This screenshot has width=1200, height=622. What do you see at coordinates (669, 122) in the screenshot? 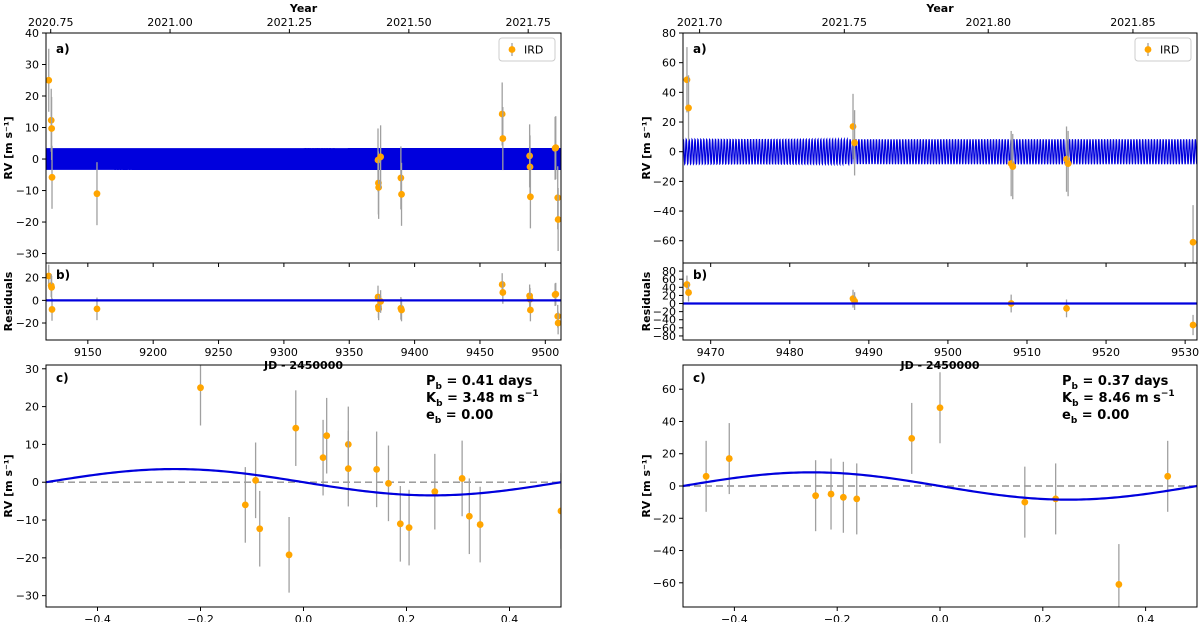
I see `rv-ytick-label-3: 20` at bounding box center [669, 122].